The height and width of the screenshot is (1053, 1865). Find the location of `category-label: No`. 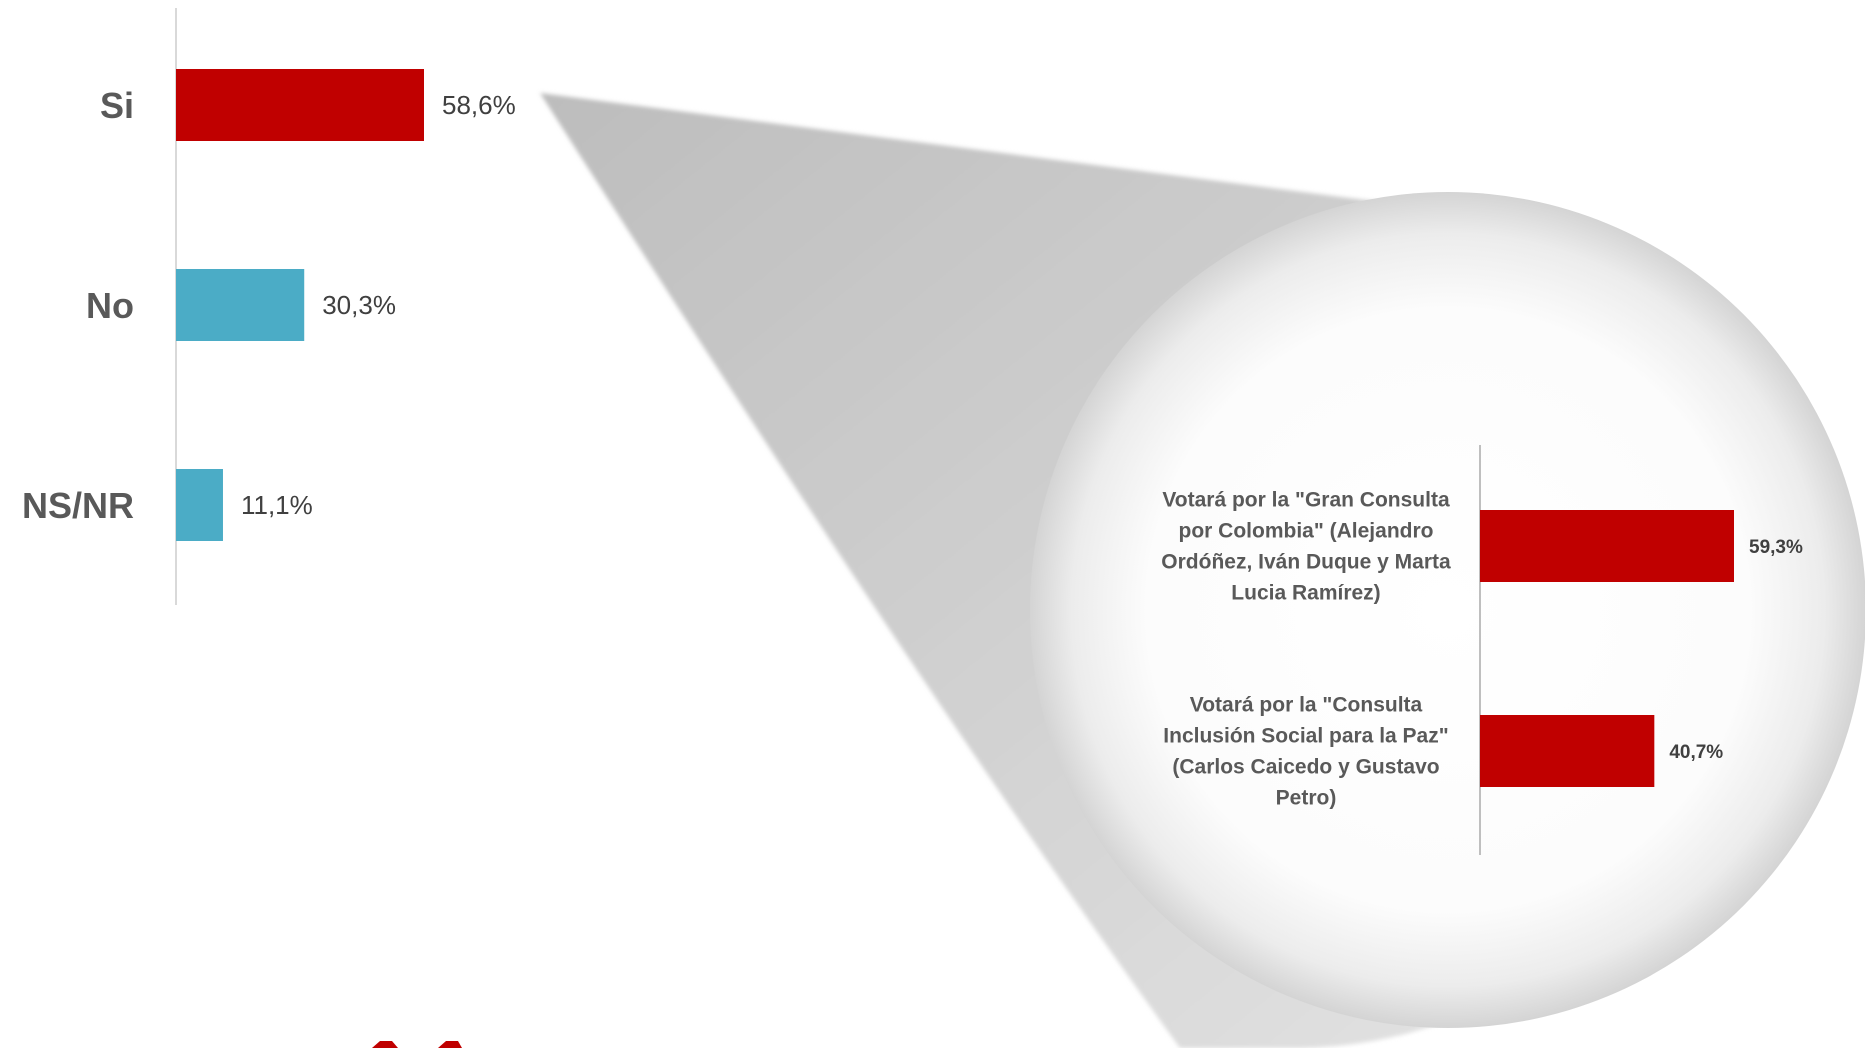

category-label: No is located at coordinates (110, 305).